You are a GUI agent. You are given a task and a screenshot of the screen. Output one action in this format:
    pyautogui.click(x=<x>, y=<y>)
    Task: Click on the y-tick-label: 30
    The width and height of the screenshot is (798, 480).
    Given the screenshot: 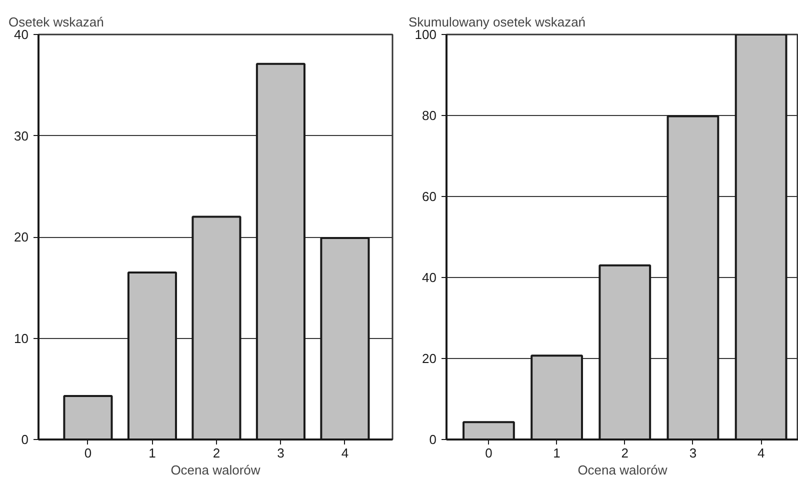 What is the action you would take?
    pyautogui.click(x=21, y=136)
    